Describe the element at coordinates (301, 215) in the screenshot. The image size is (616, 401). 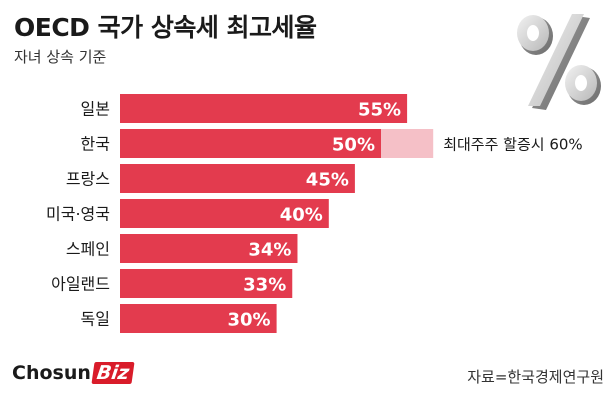
I see `value-label: 40%` at that location.